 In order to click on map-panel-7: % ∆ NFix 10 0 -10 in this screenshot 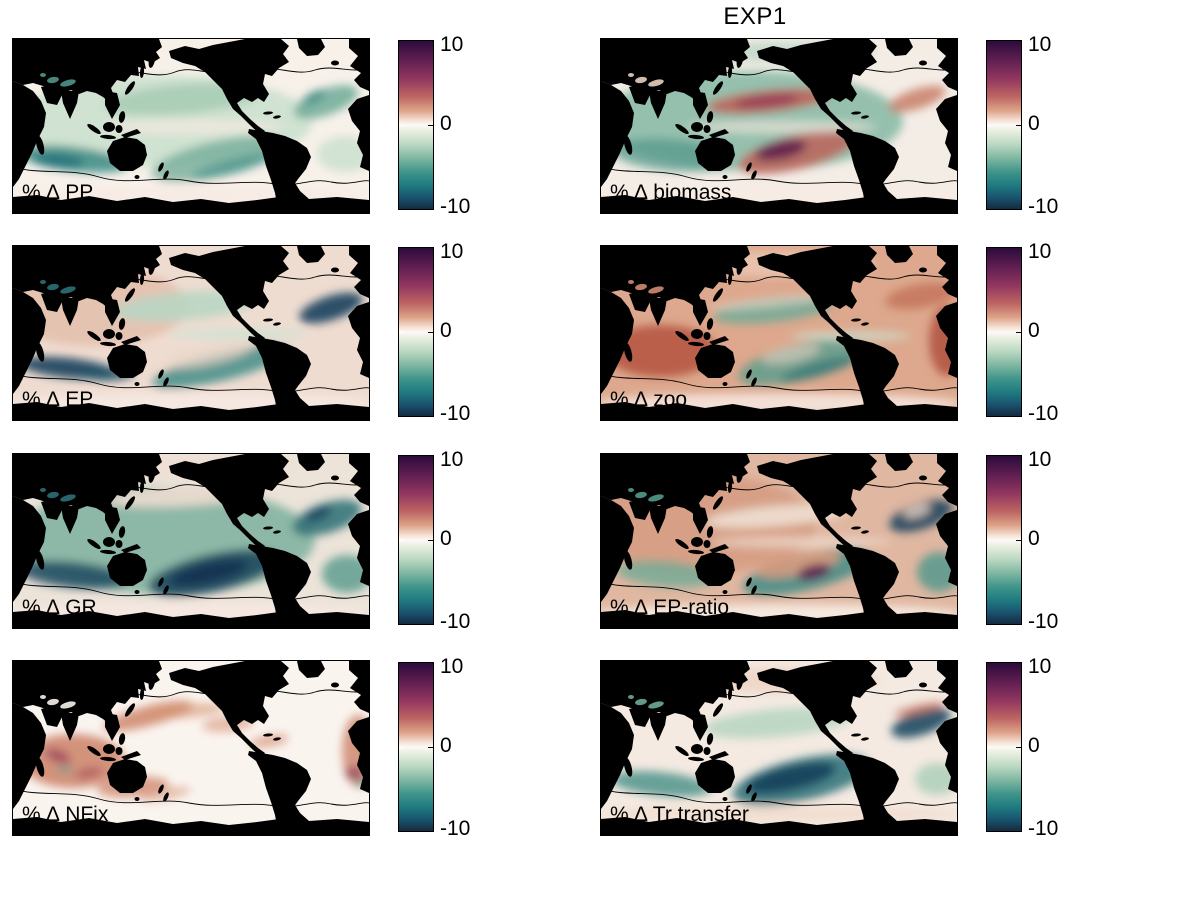, I will do `click(247, 747)`.